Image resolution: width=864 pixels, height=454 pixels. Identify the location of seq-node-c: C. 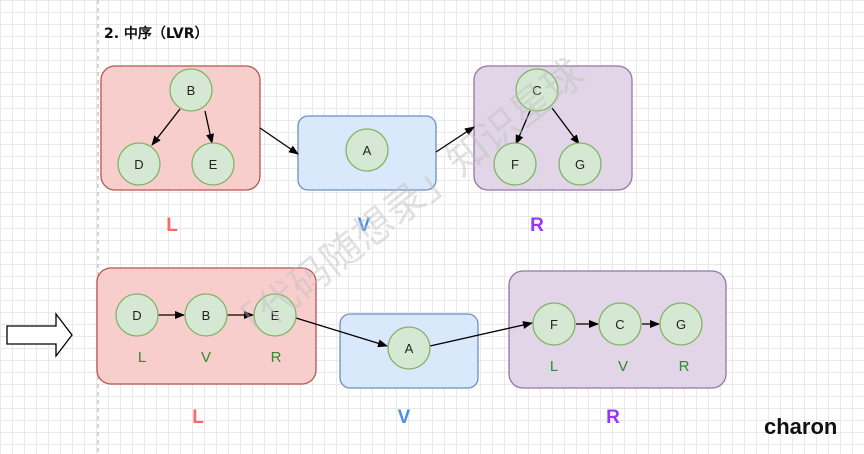
(620, 324).